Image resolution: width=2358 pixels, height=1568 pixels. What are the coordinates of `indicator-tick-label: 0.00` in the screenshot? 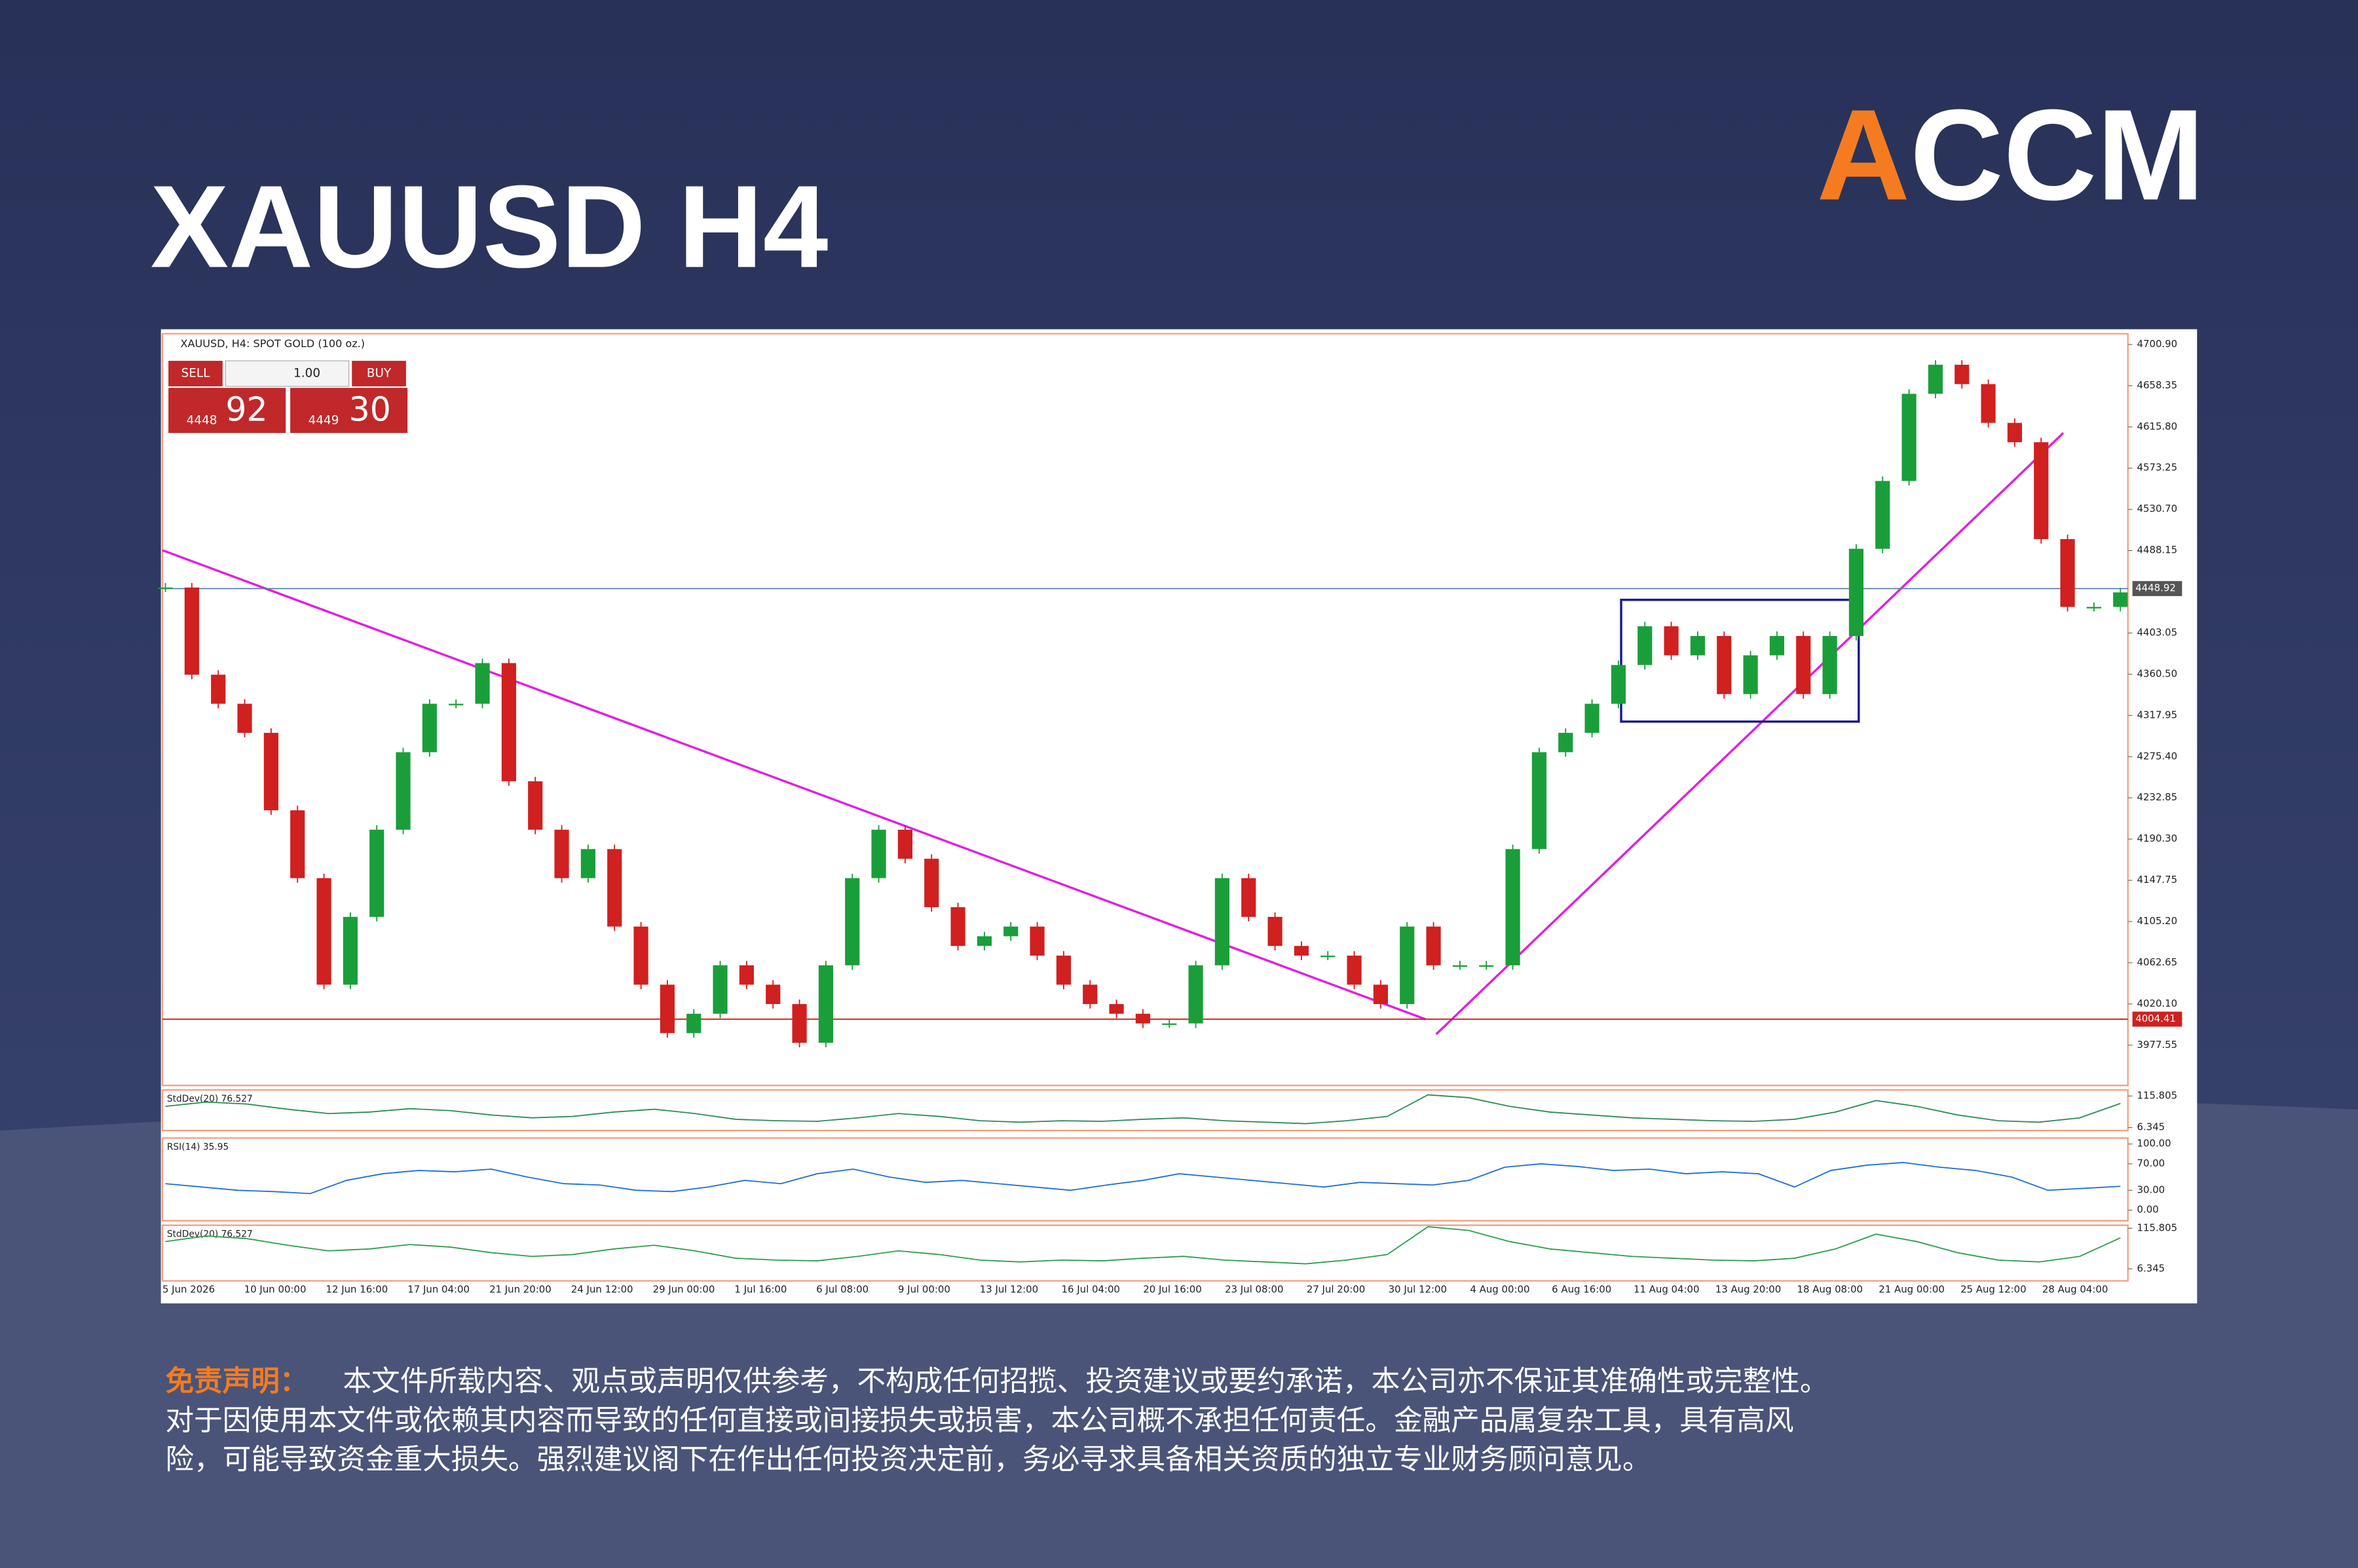 It's located at (2148, 1210).